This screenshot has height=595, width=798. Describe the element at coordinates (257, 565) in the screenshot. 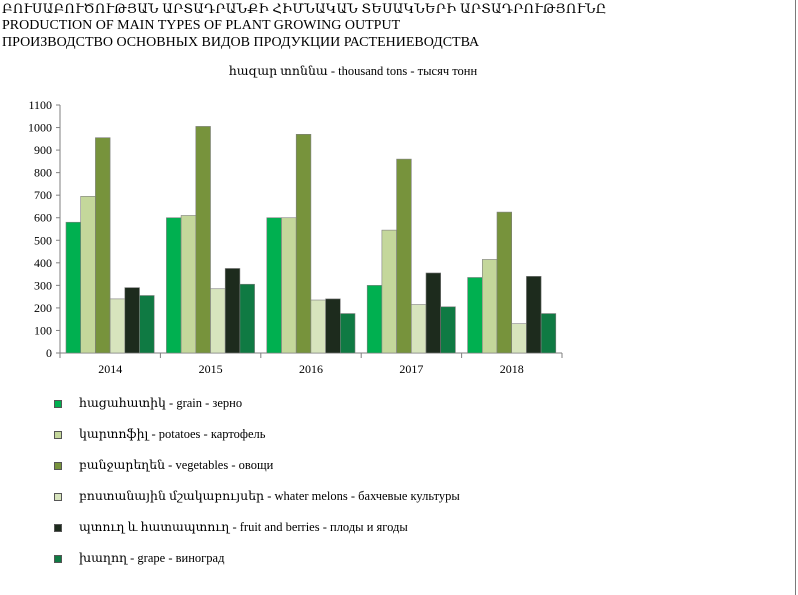

I see `legend-item: խաղող - grape - виноград` at that location.